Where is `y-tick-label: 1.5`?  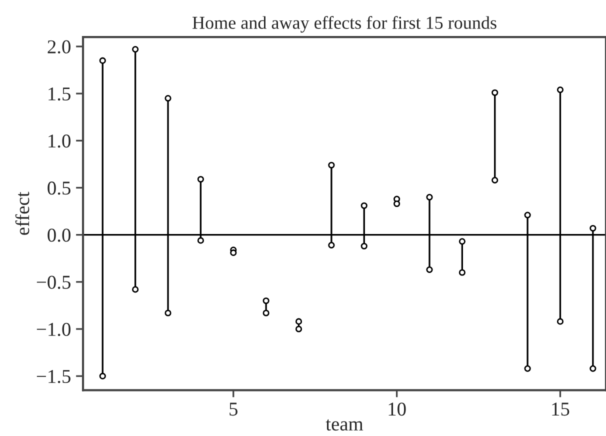 y-tick-label: 1.5 is located at coordinates (59, 94).